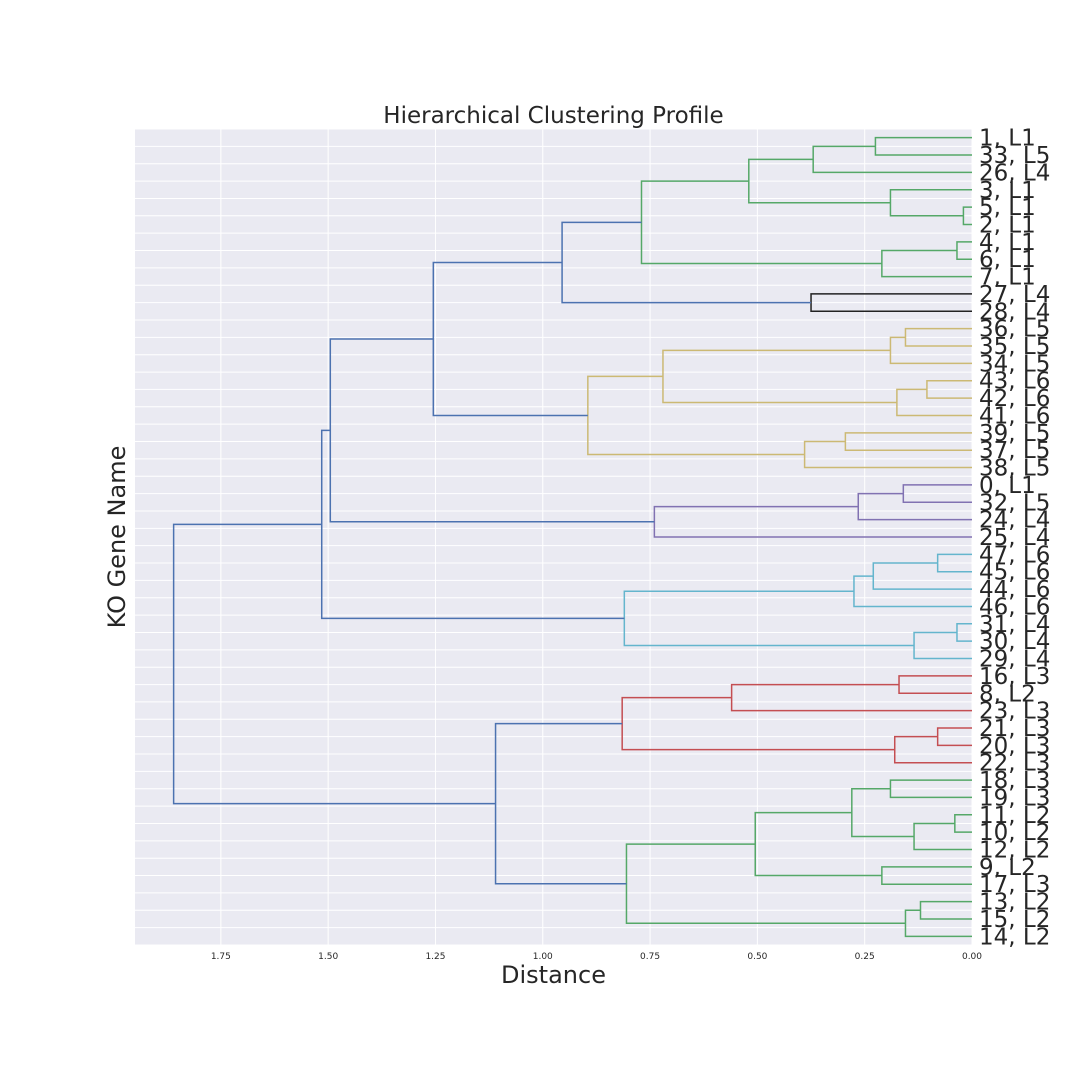 Image resolution: width=1080 pixels, height=1080 pixels. Describe the element at coordinates (1007, 694) in the screenshot. I see `leaf-label: 8, L2` at that location.